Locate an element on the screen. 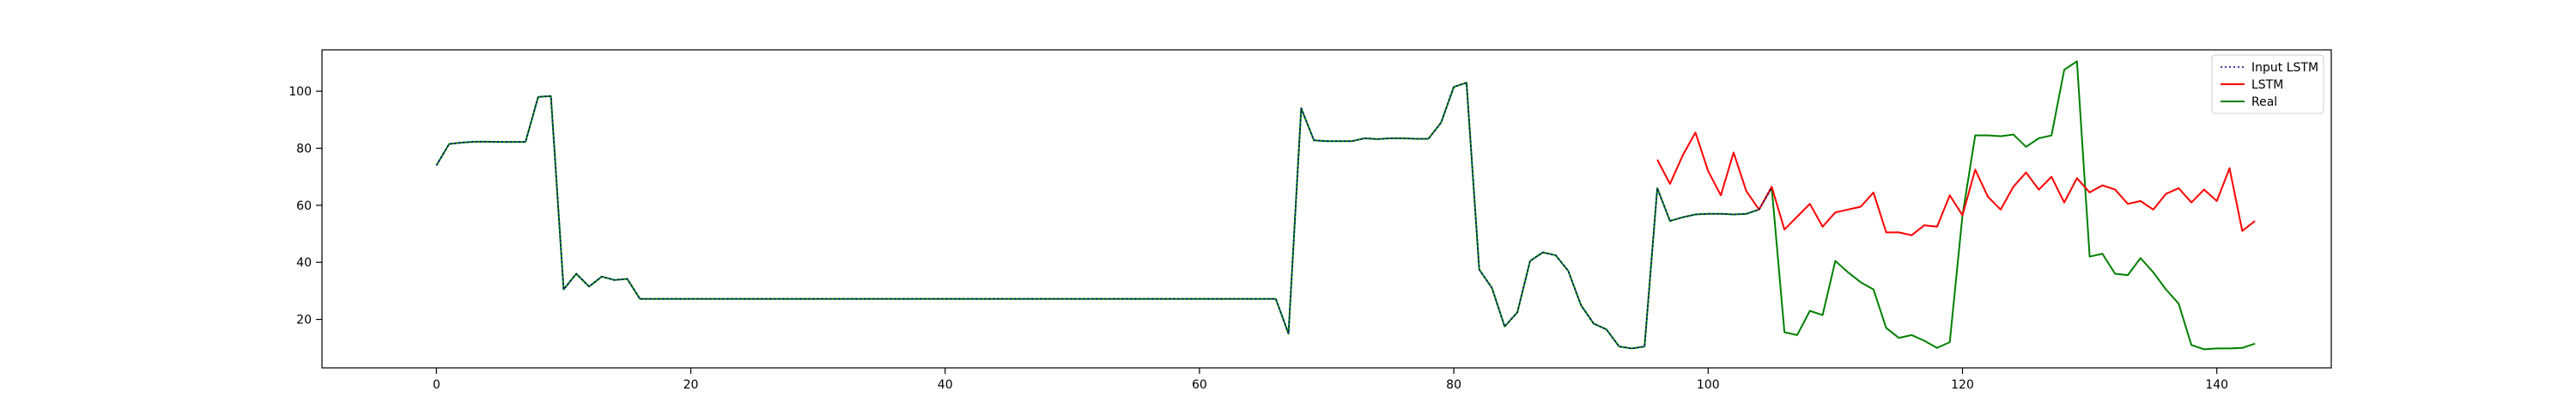  legend-box is located at coordinates (2267, 84).